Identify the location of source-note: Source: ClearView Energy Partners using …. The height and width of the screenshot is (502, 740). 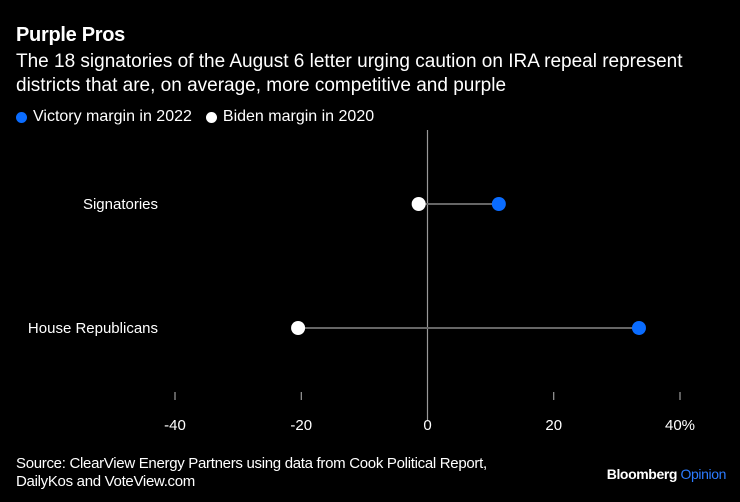
(251, 472).